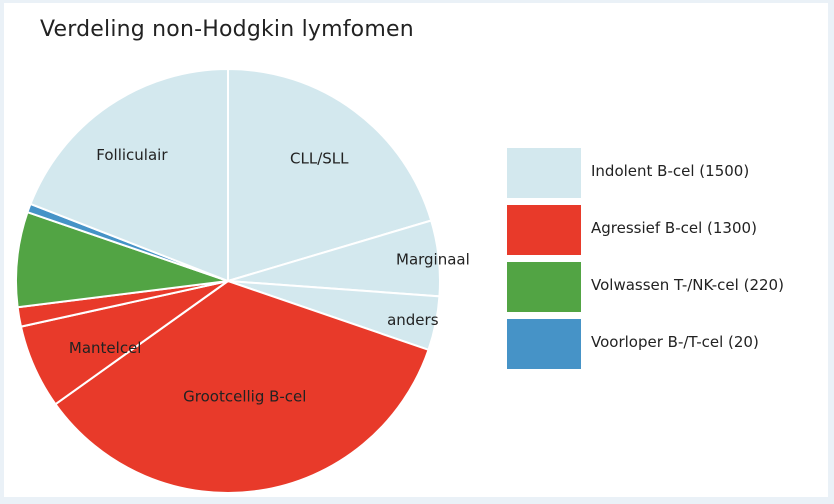  I want to click on slice-label-mantelcel: Mantelcel, so click(105, 348).